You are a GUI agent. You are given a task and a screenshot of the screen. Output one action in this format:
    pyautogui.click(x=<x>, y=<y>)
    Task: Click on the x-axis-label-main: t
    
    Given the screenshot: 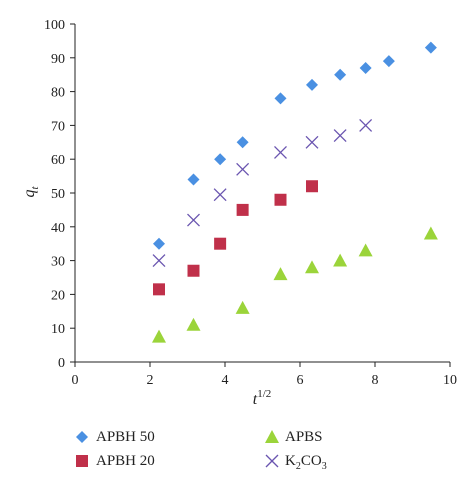 What is the action you would take?
    pyautogui.click(x=255, y=399)
    